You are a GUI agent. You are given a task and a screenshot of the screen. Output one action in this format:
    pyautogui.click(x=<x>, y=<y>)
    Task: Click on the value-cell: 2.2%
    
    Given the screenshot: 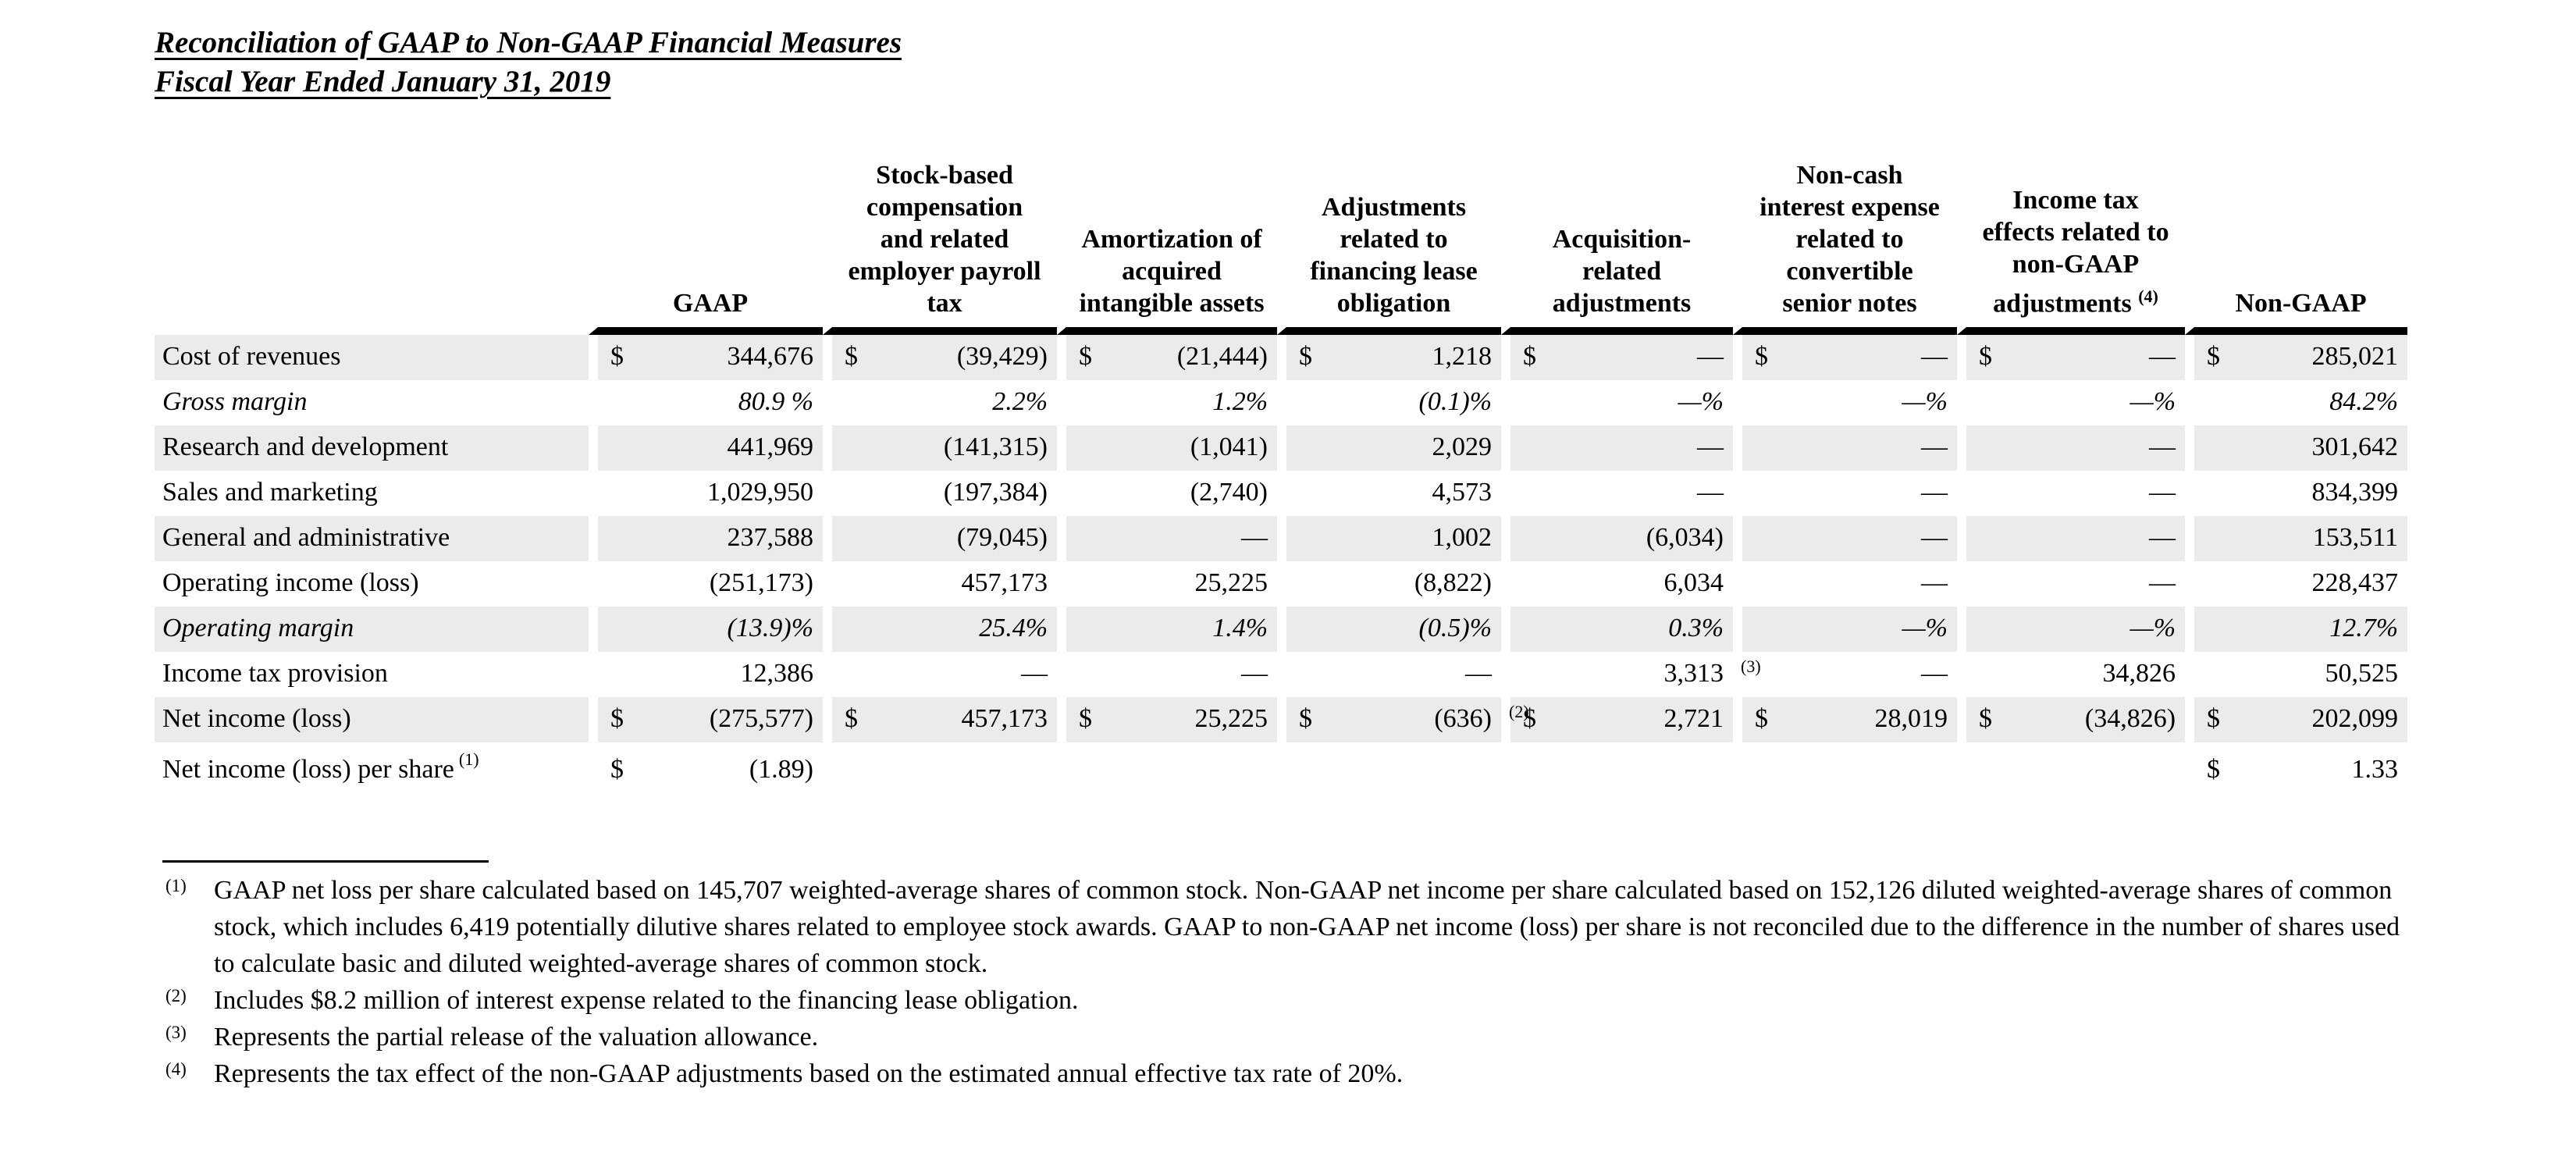 What is the action you would take?
    pyautogui.click(x=1020, y=401)
    